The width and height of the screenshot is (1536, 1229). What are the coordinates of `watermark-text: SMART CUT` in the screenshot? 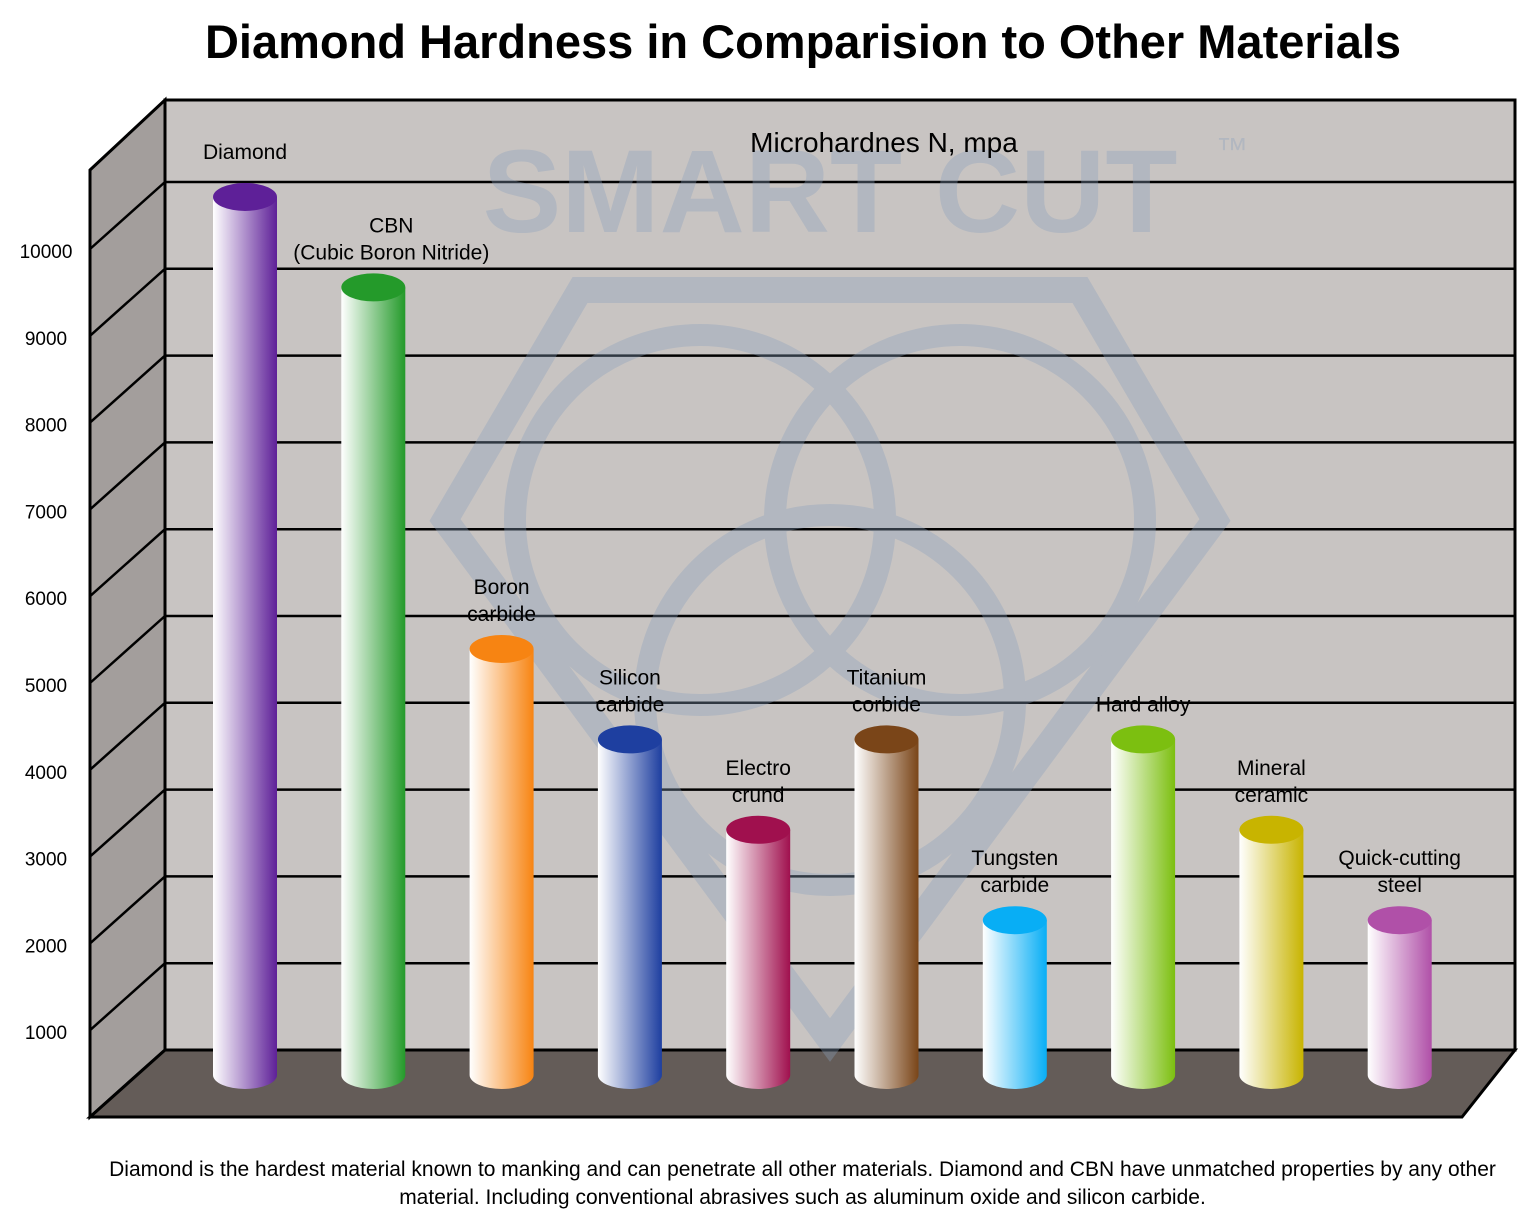 It's located at (830, 192).